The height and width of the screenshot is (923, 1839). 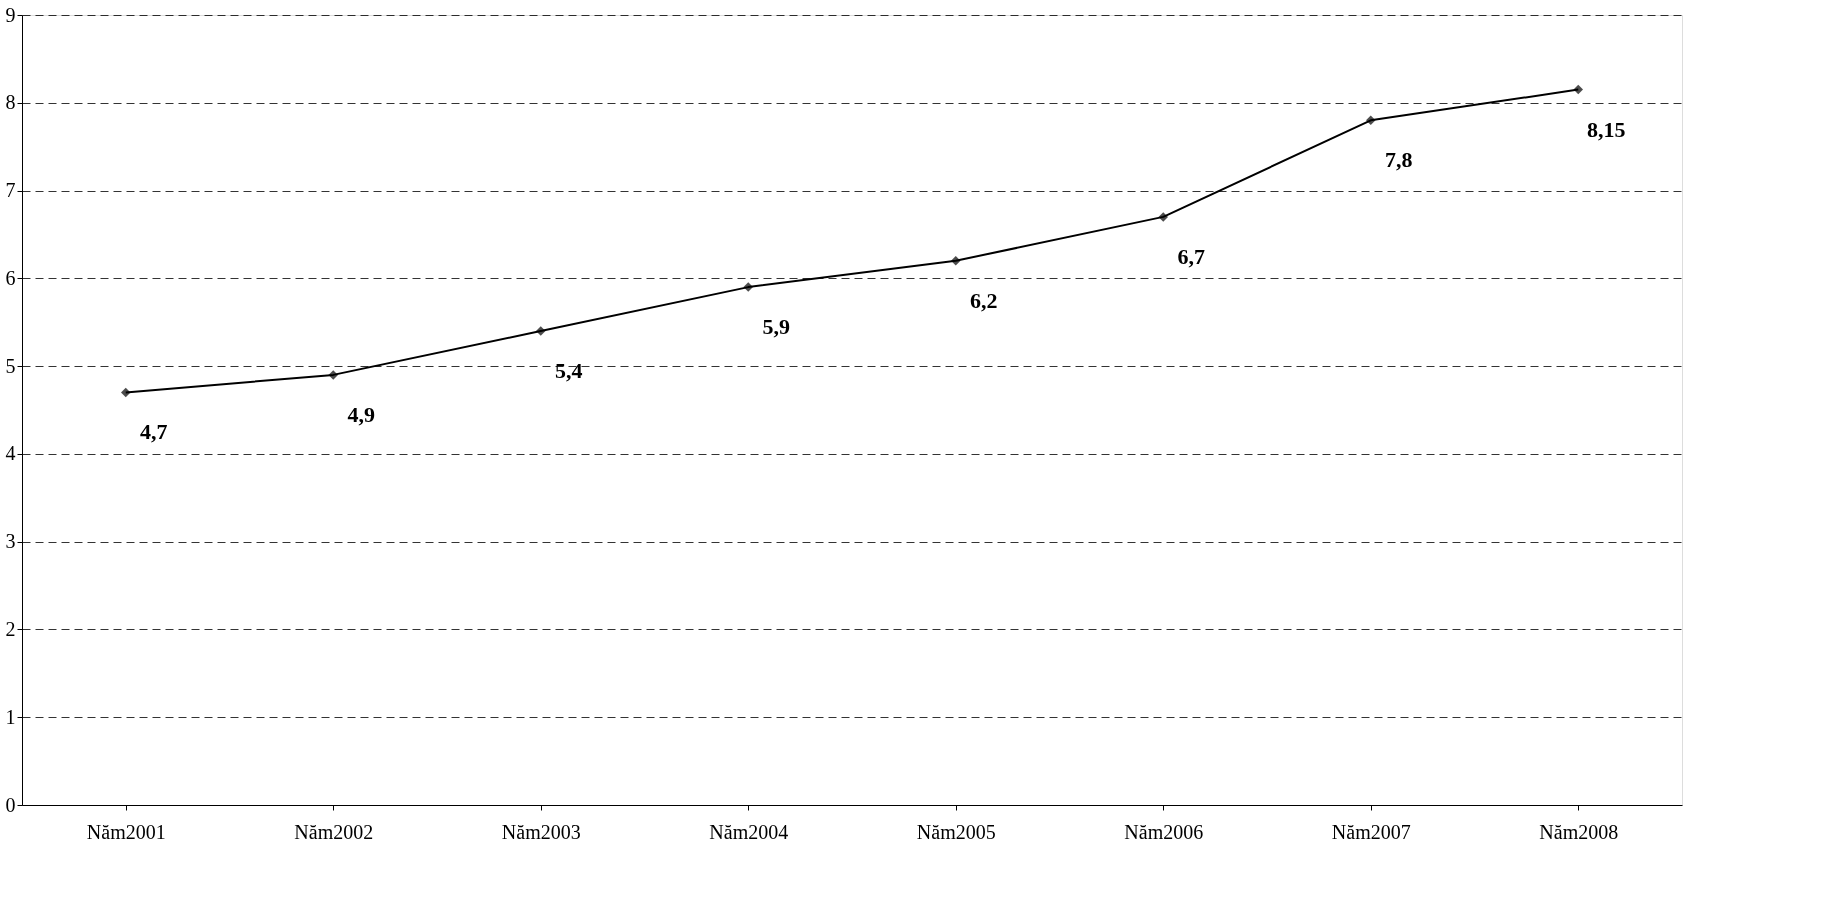 What do you see at coordinates (126, 831) in the screenshot?
I see `x-tick-label: Năm2001` at bounding box center [126, 831].